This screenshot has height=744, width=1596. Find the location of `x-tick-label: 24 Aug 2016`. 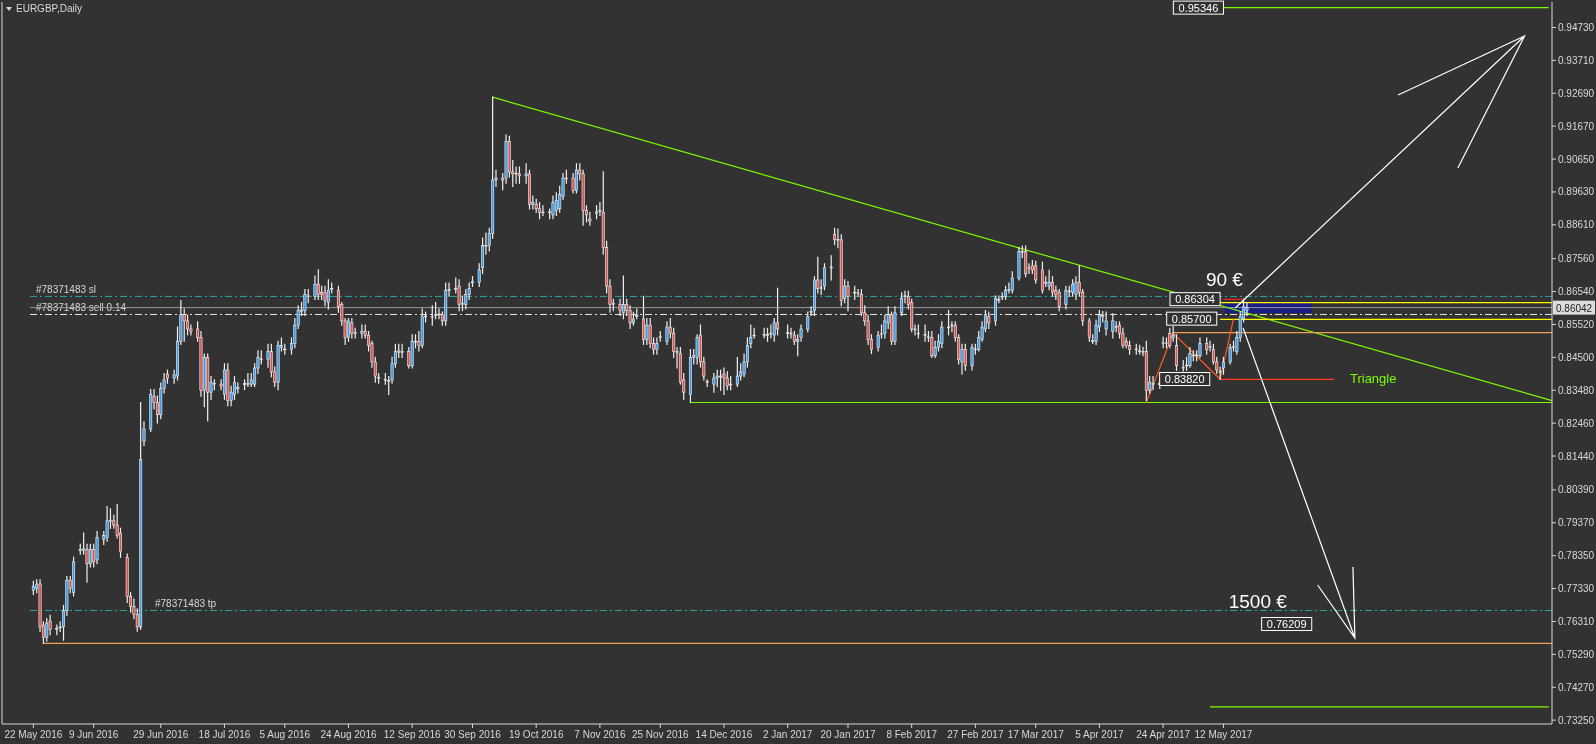

x-tick-label: 24 Aug 2016 is located at coordinates (348, 734).